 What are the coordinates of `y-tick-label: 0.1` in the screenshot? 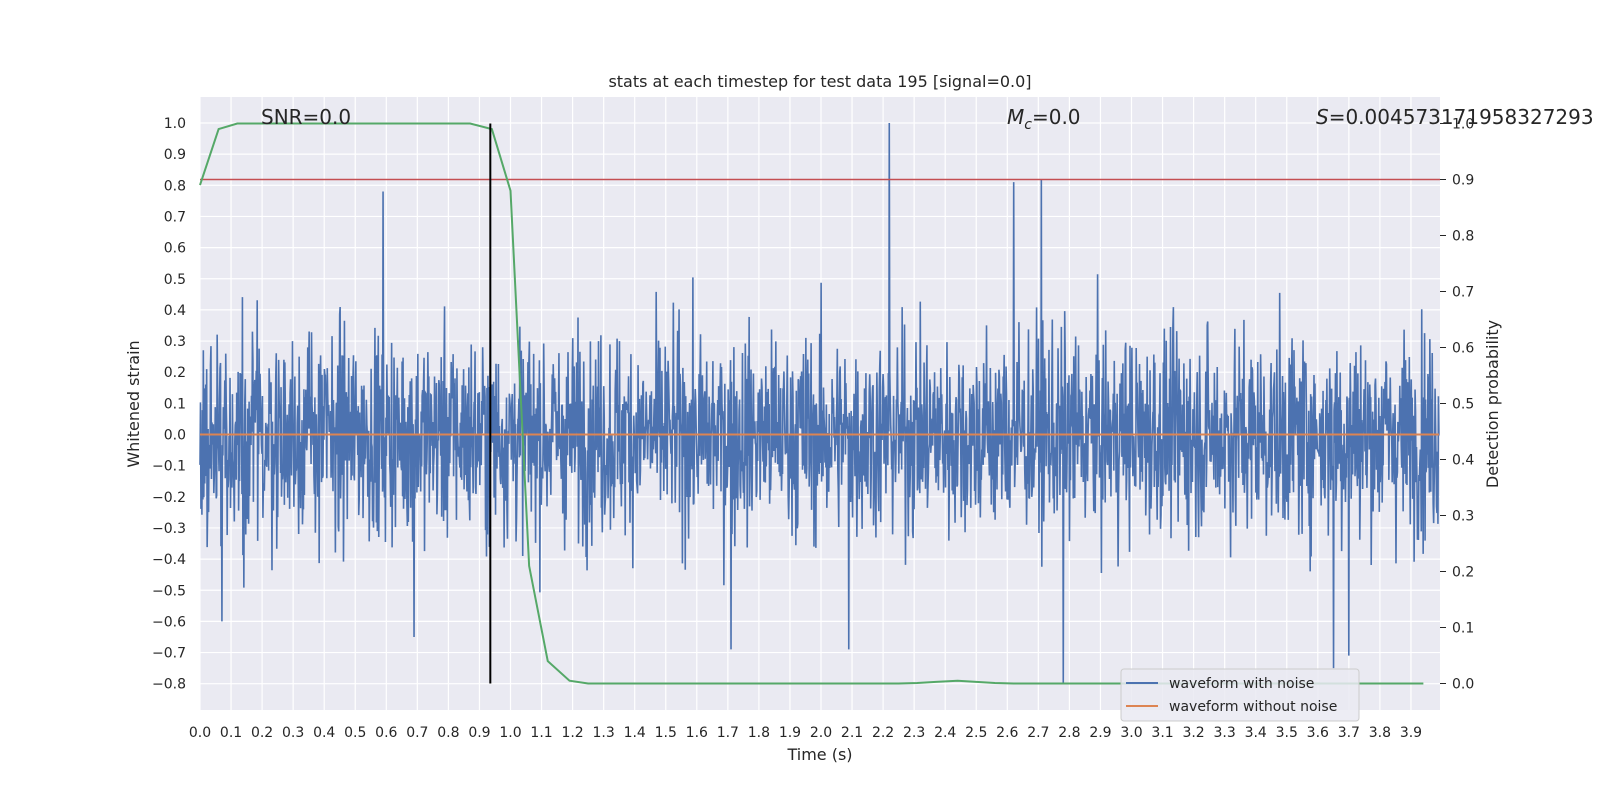 It's located at (175, 404).